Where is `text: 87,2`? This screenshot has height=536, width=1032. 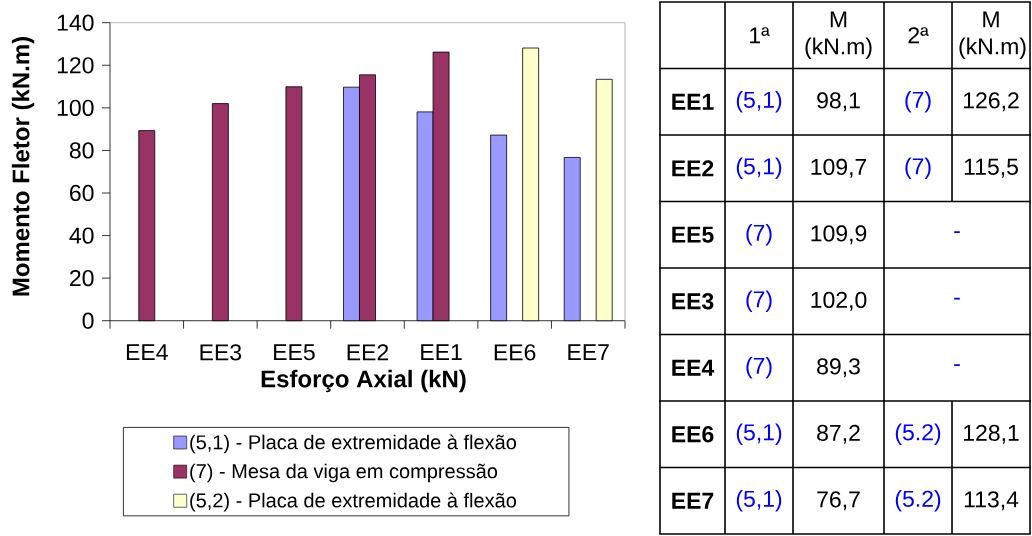 text: 87,2 is located at coordinates (838, 434).